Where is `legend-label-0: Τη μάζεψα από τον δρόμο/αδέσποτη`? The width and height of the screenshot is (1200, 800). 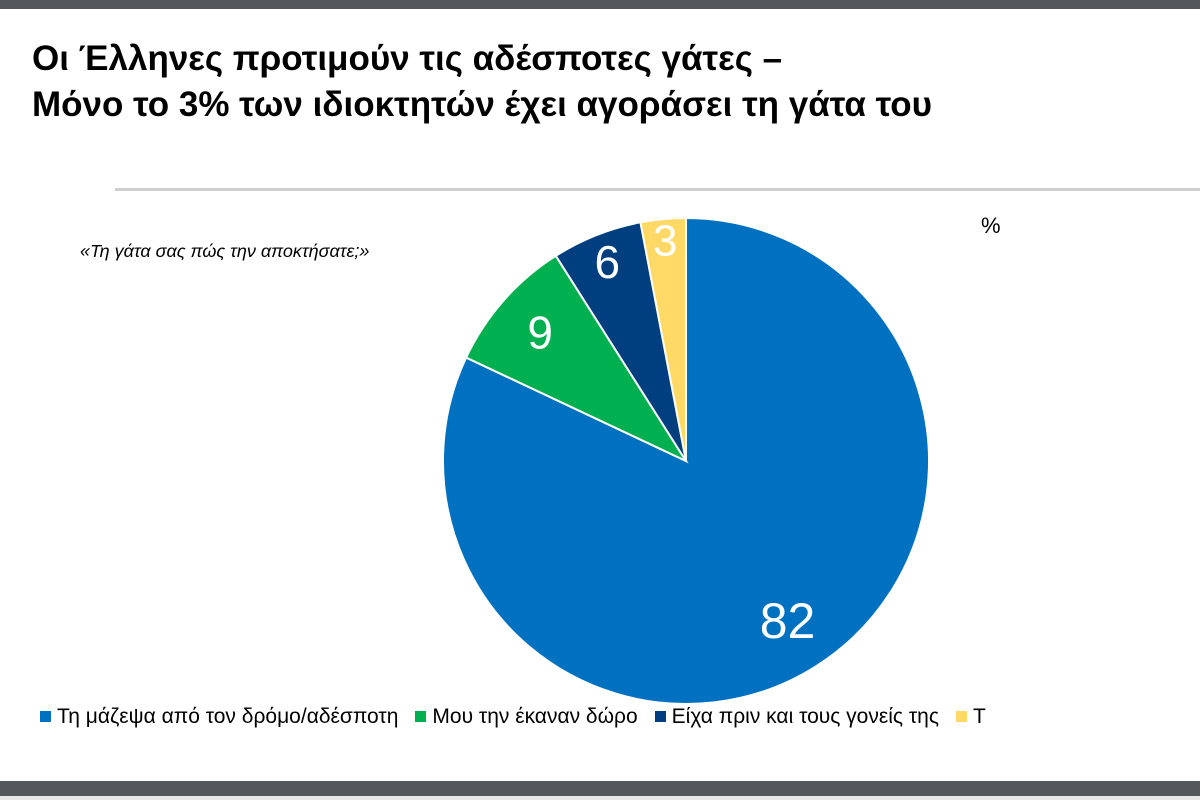
legend-label-0: Τη μάζεψα από τον δρόμο/αδέσποτη is located at coordinates (228, 716).